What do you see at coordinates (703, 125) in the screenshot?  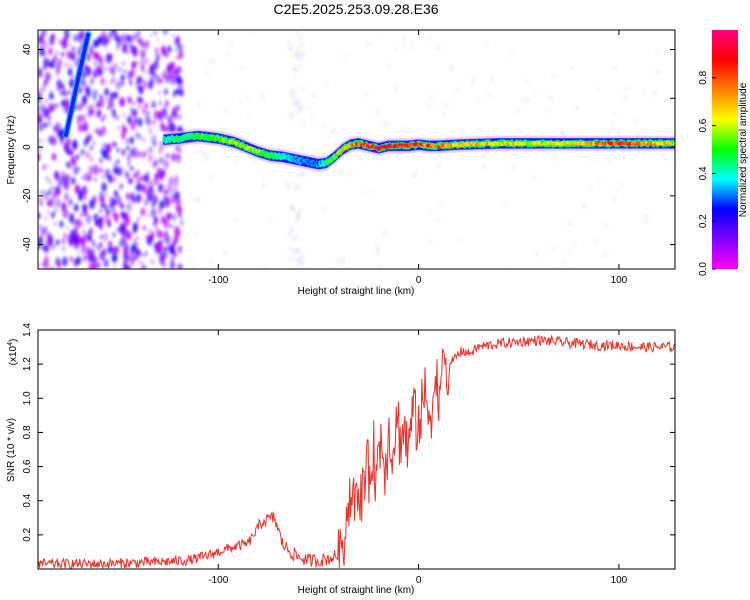 I see `colorbar-tick-label: 0.6` at bounding box center [703, 125].